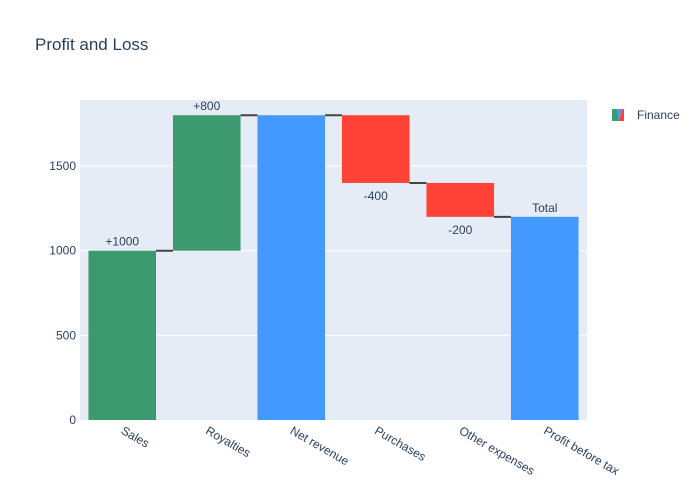 The height and width of the screenshot is (500, 700). What do you see at coordinates (544, 208) in the screenshot?
I see `data-label: Total` at bounding box center [544, 208].